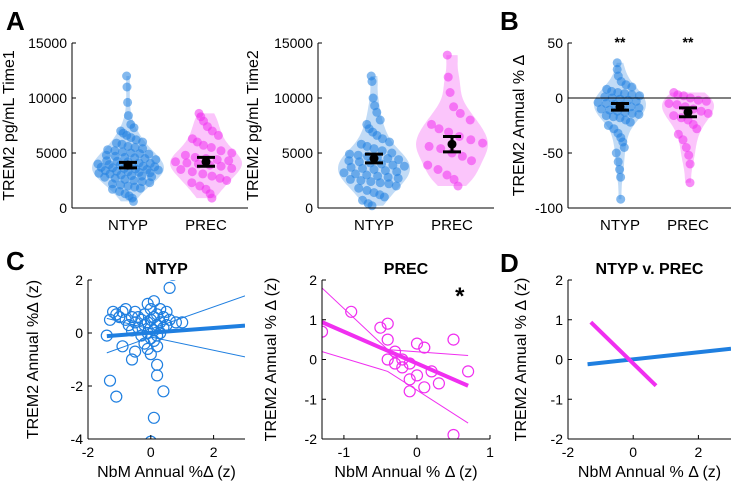 The width and height of the screenshot is (731, 490). Describe the element at coordinates (557, 439) in the screenshot. I see `D-ytick-label: -2` at that location.